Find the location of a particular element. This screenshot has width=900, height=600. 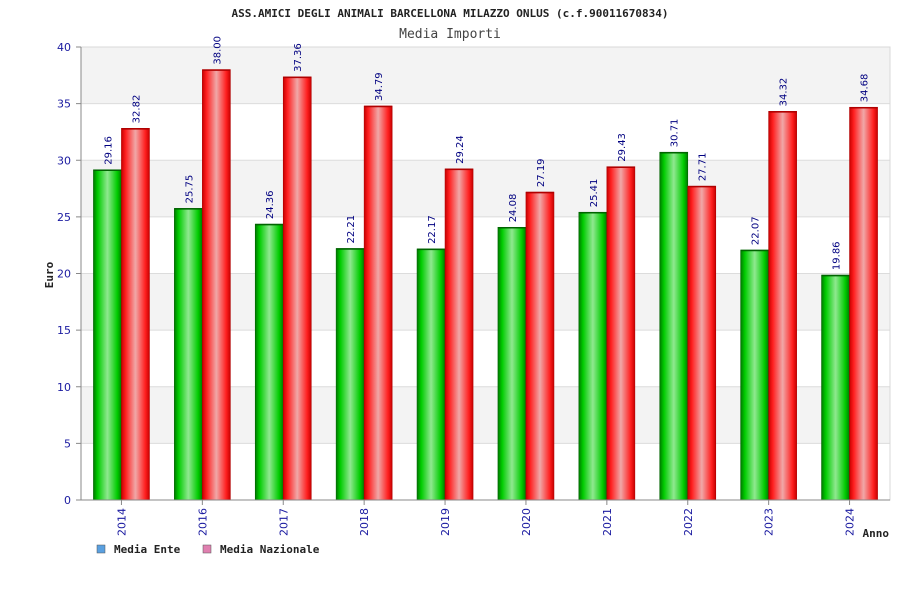

bar-media-nazionale-2024 is located at coordinates (863, 303).